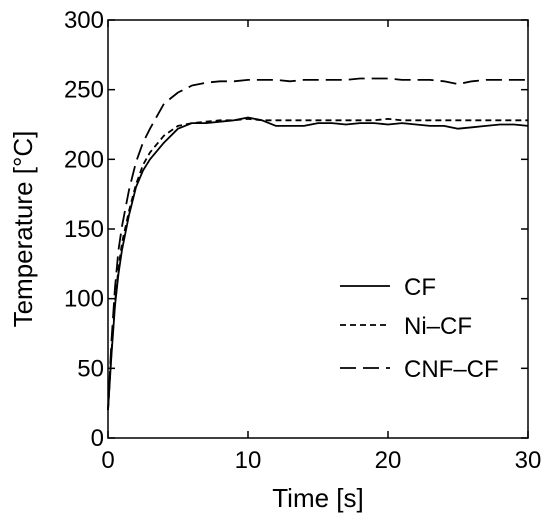 The width and height of the screenshot is (550, 527). What do you see at coordinates (451, 369) in the screenshot?
I see `legend-label: CNF–CF` at bounding box center [451, 369].